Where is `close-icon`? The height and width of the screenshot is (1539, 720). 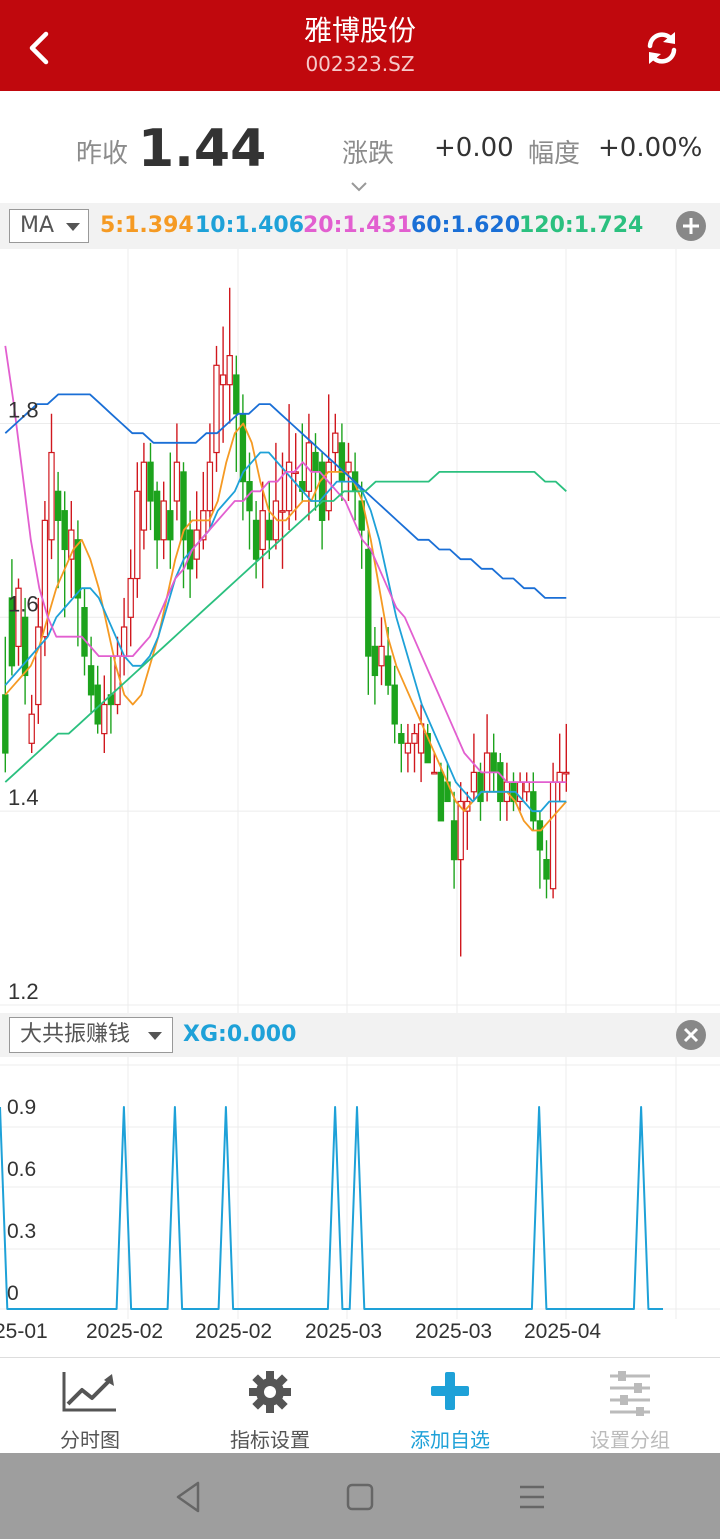
close-icon is located at coordinates (691, 1035).